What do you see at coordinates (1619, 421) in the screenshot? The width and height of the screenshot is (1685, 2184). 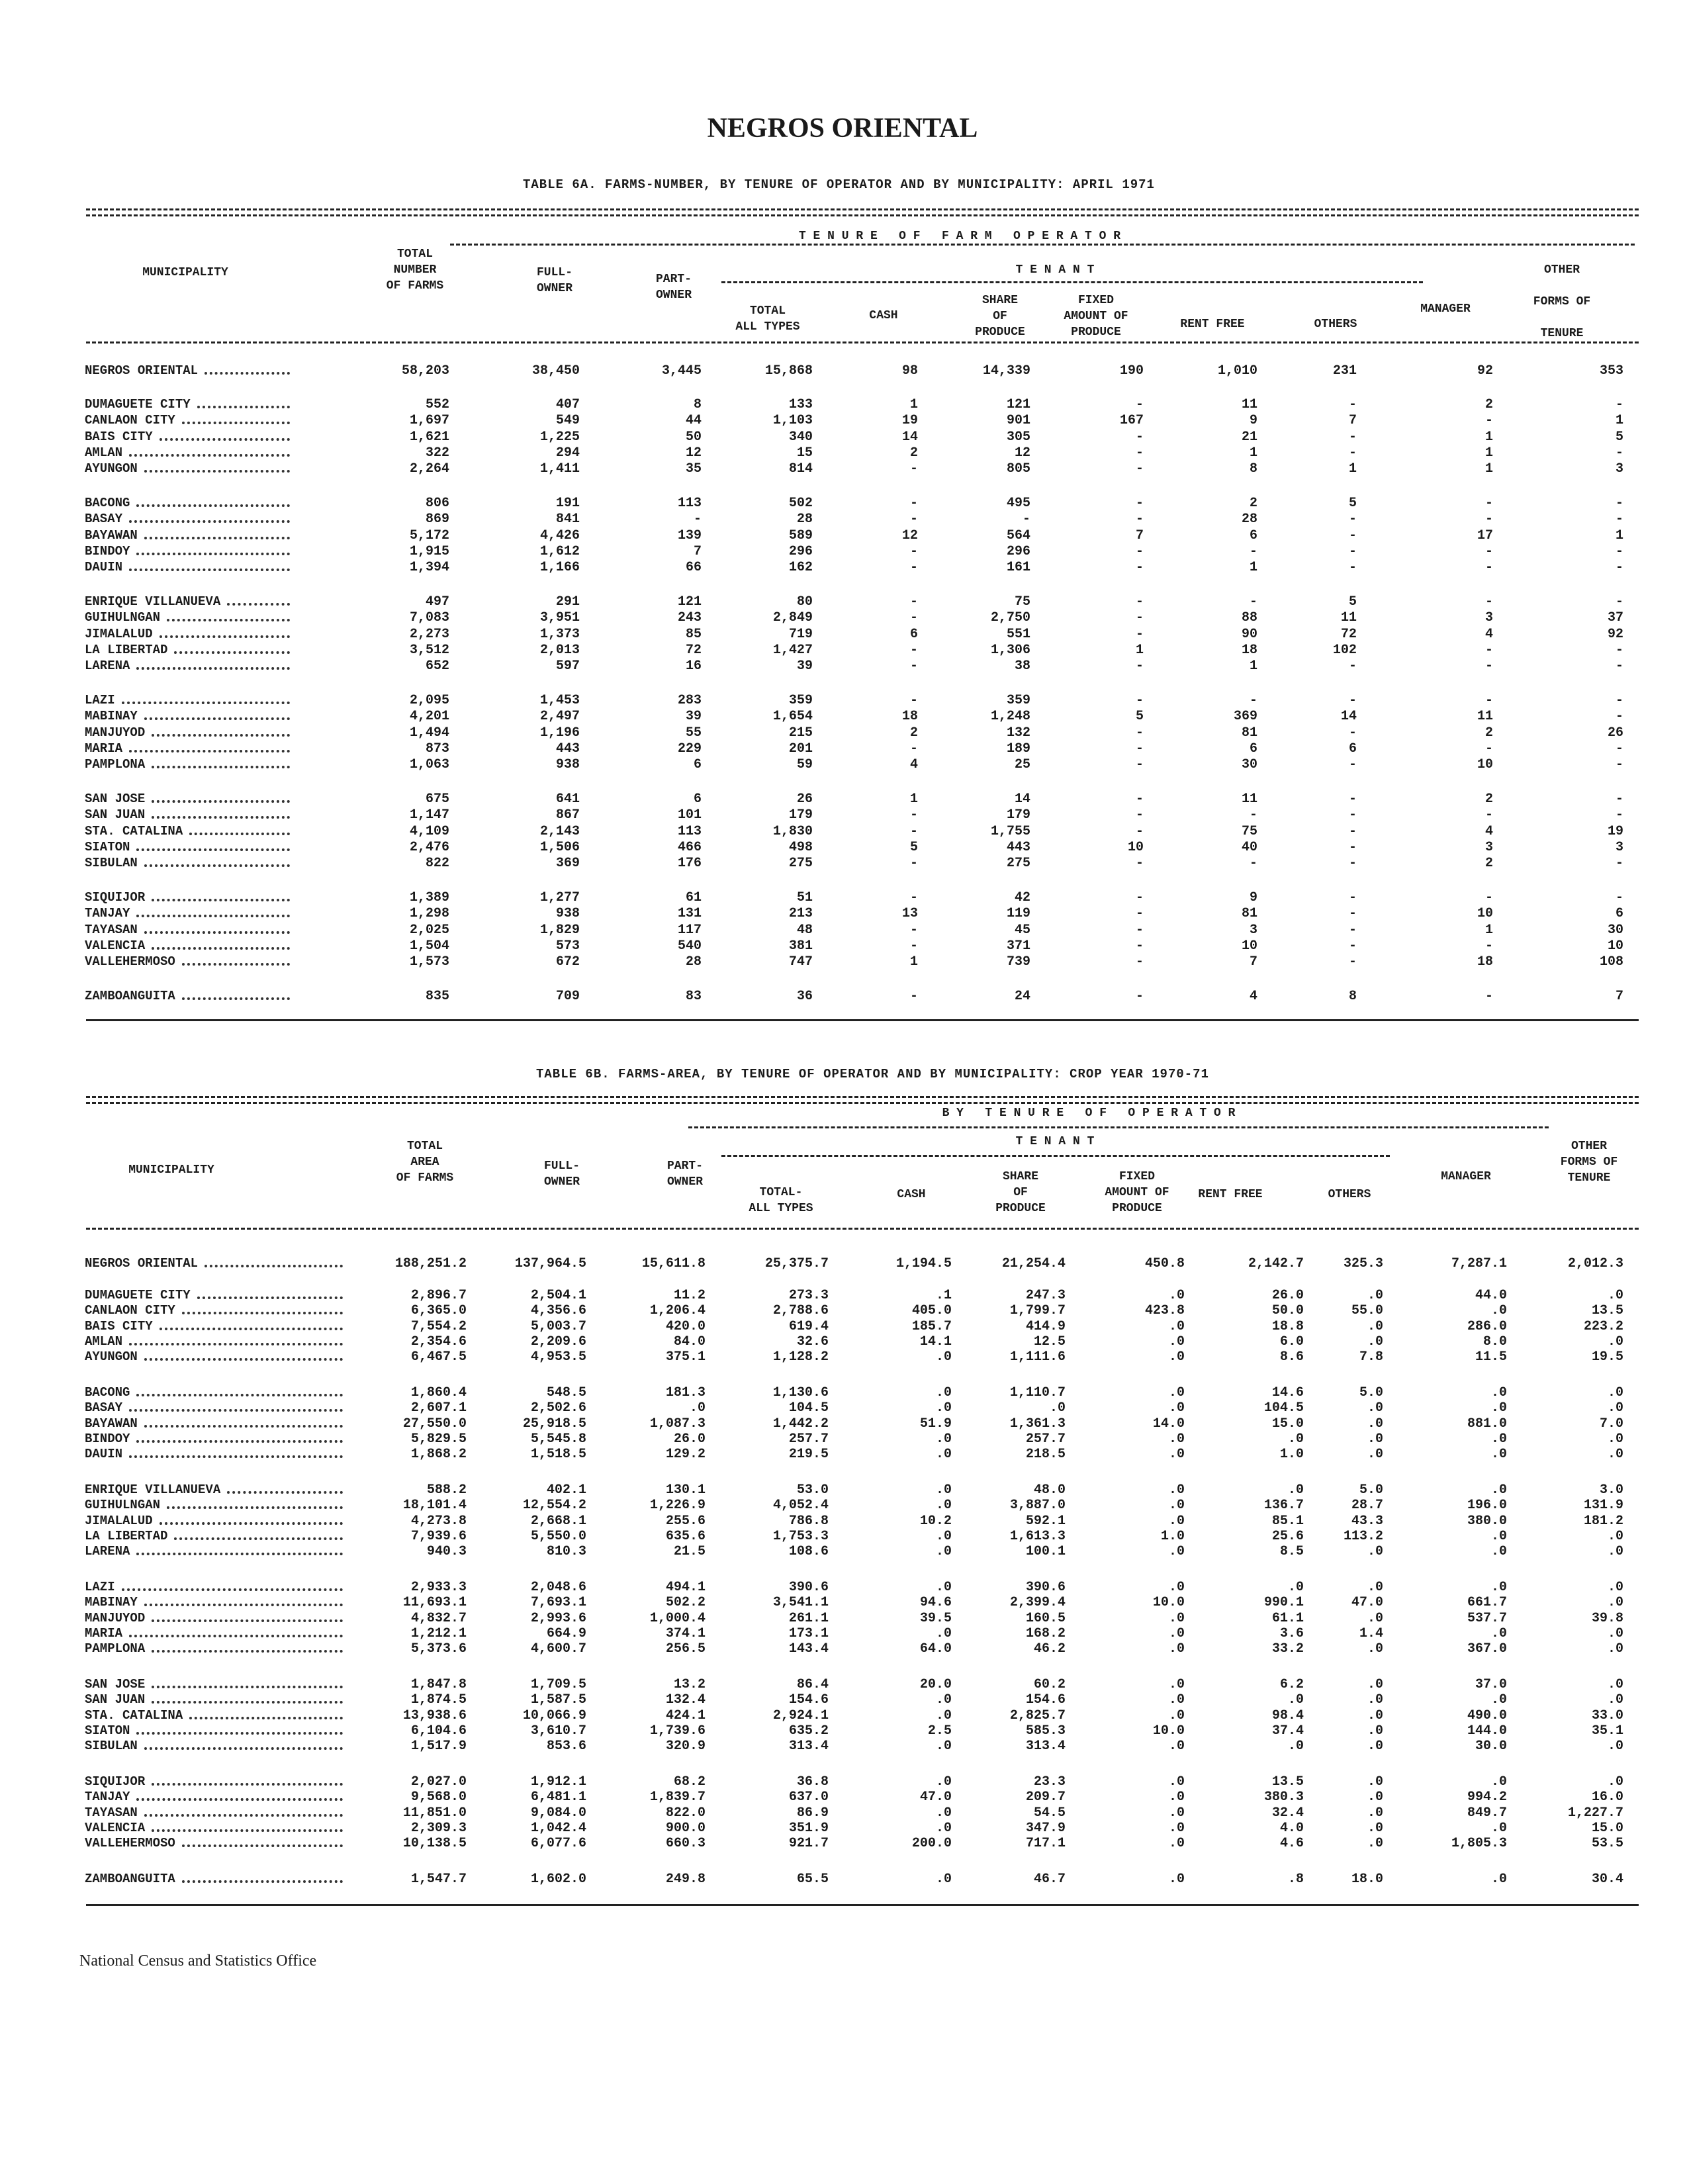 I see `cell-other-forms: 1` at bounding box center [1619, 421].